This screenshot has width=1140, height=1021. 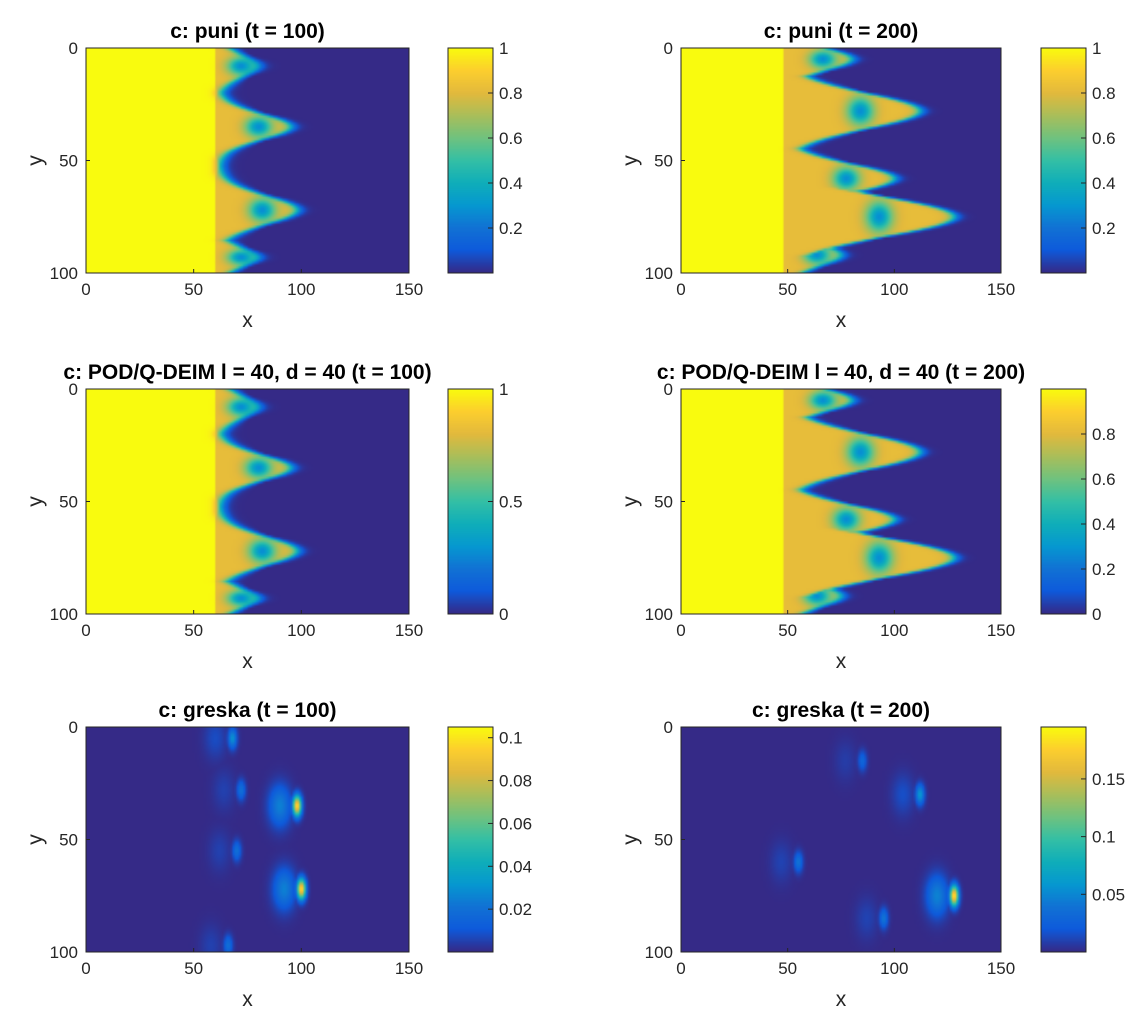 I want to click on panel-title: c: POD/Q-DEIM l = 40, d = 40 (t = 100), so click(x=247, y=372).